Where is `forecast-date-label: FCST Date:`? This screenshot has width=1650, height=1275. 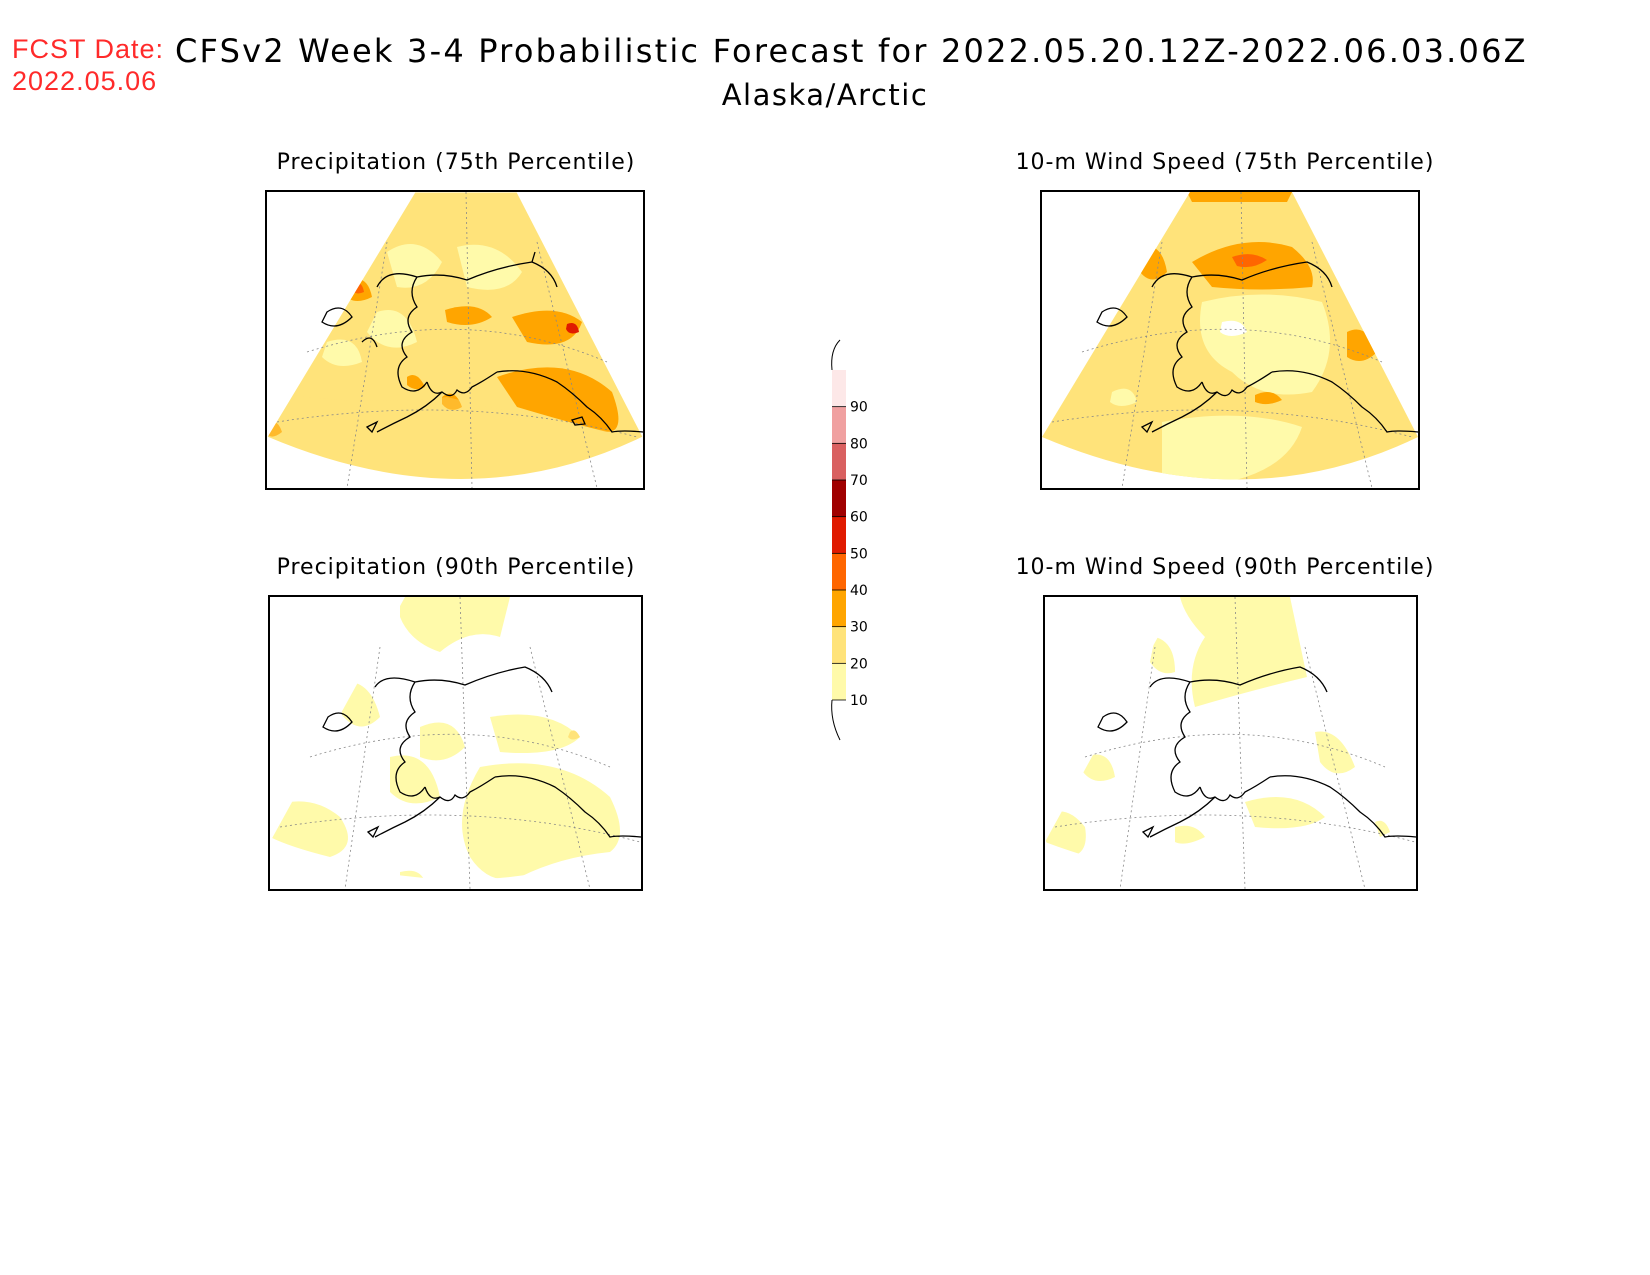 forecast-date-label: FCST Date: is located at coordinates (88, 49).